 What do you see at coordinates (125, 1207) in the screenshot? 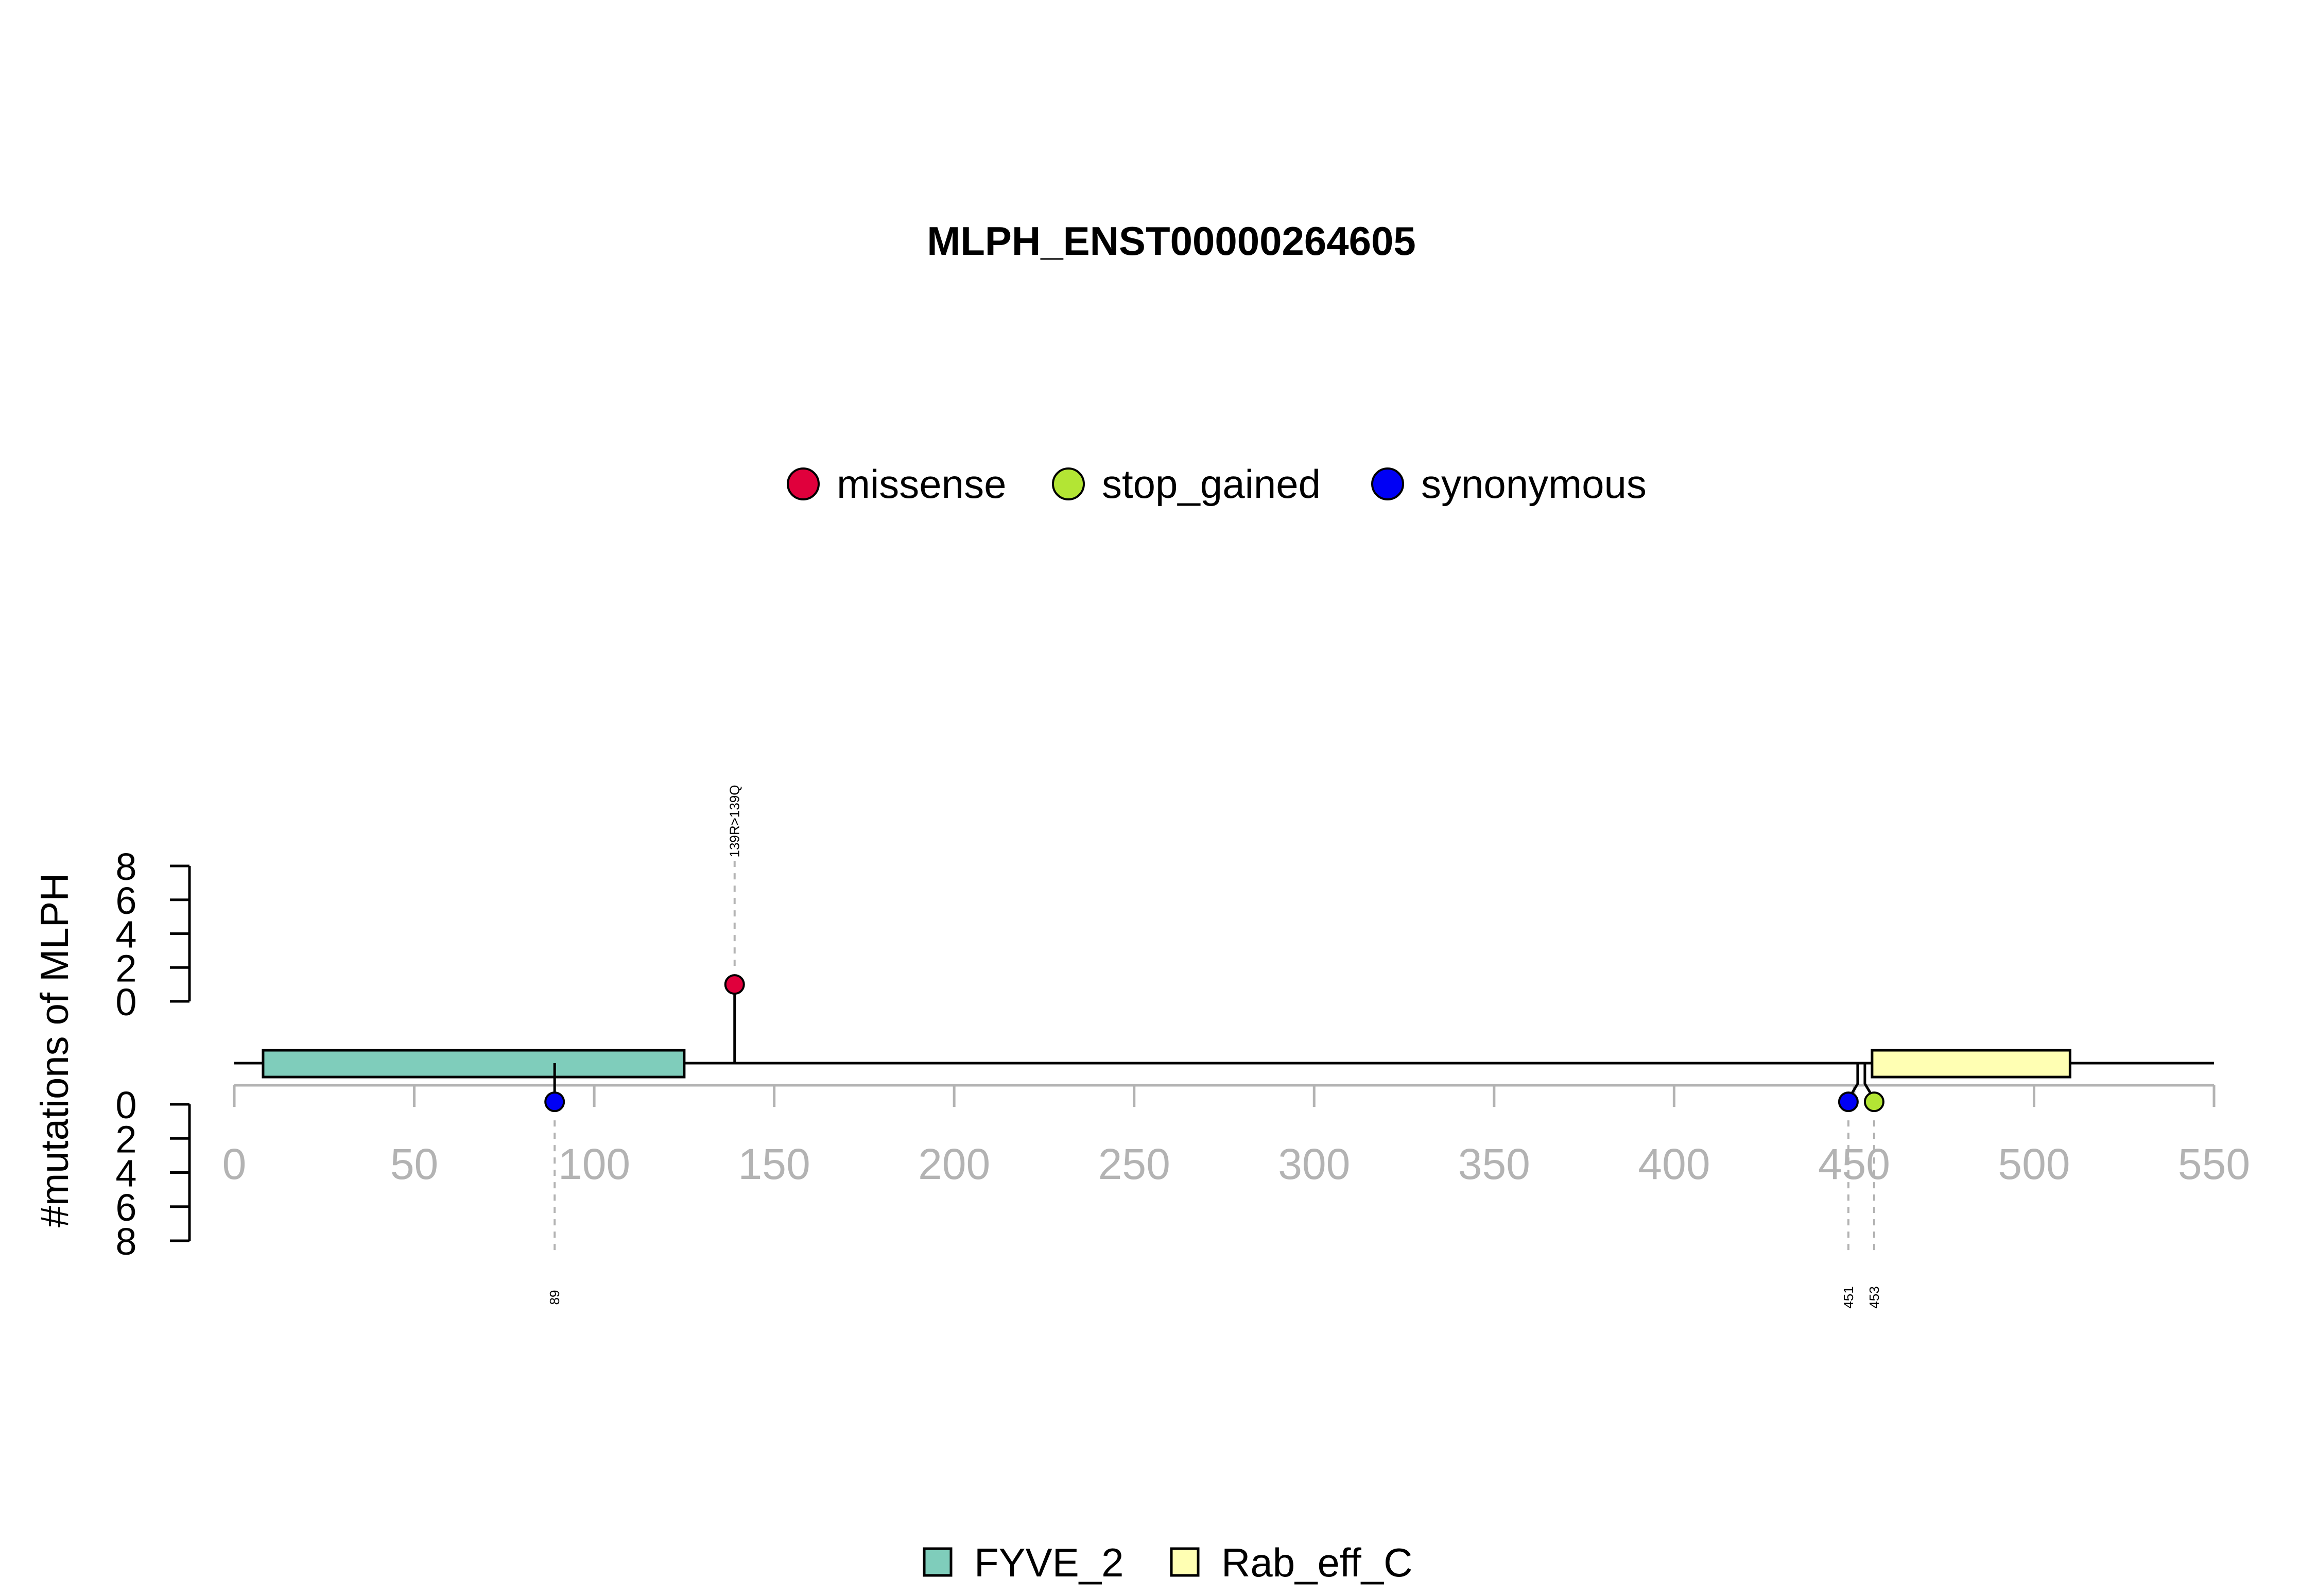
I see `y-tick-label-bottom-6: 6` at bounding box center [125, 1207].